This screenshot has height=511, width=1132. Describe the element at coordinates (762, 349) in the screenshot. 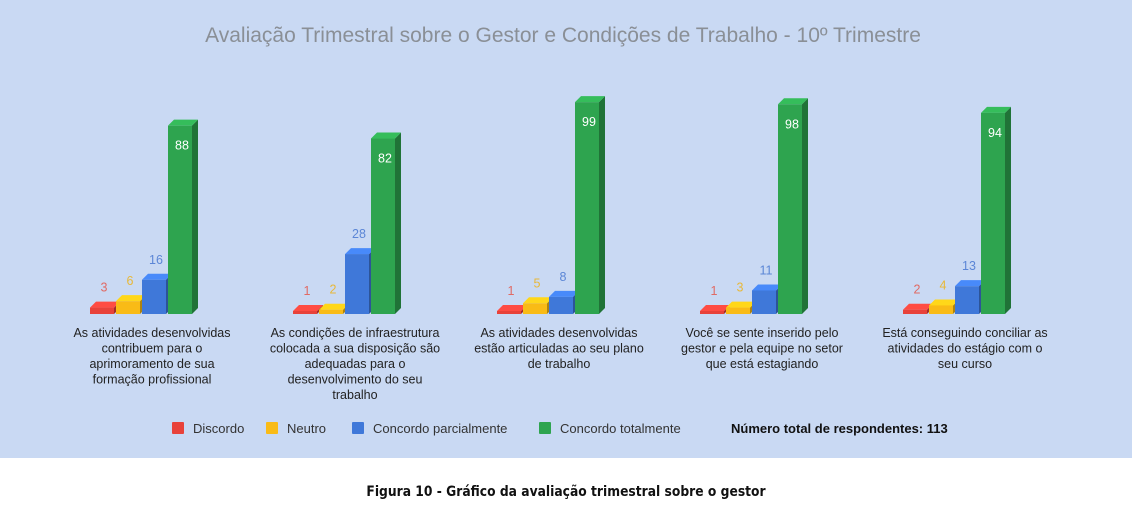

I see `category-label: gestor e pela equipe no setor` at that location.